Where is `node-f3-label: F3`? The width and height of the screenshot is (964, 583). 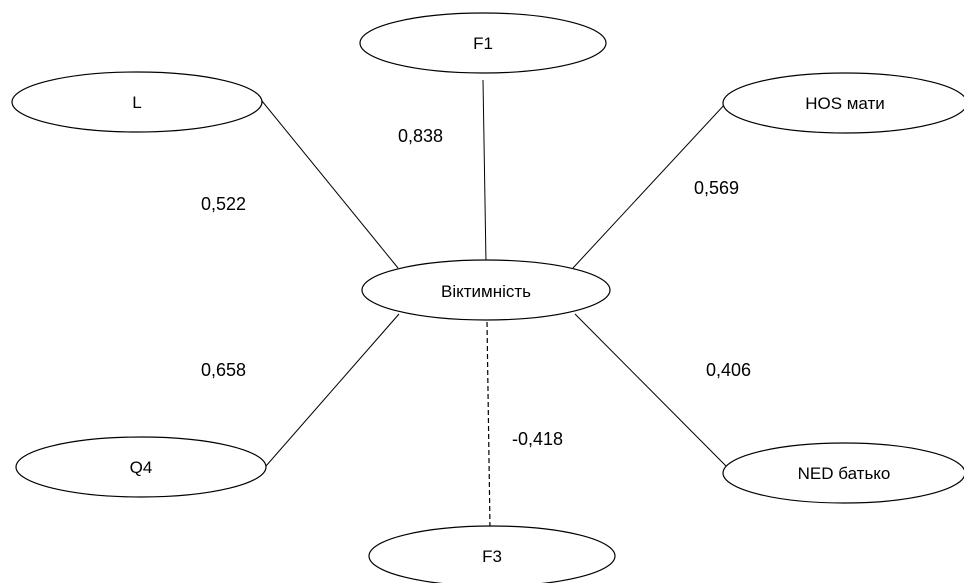 node-f3-label: F3 is located at coordinates (492, 556).